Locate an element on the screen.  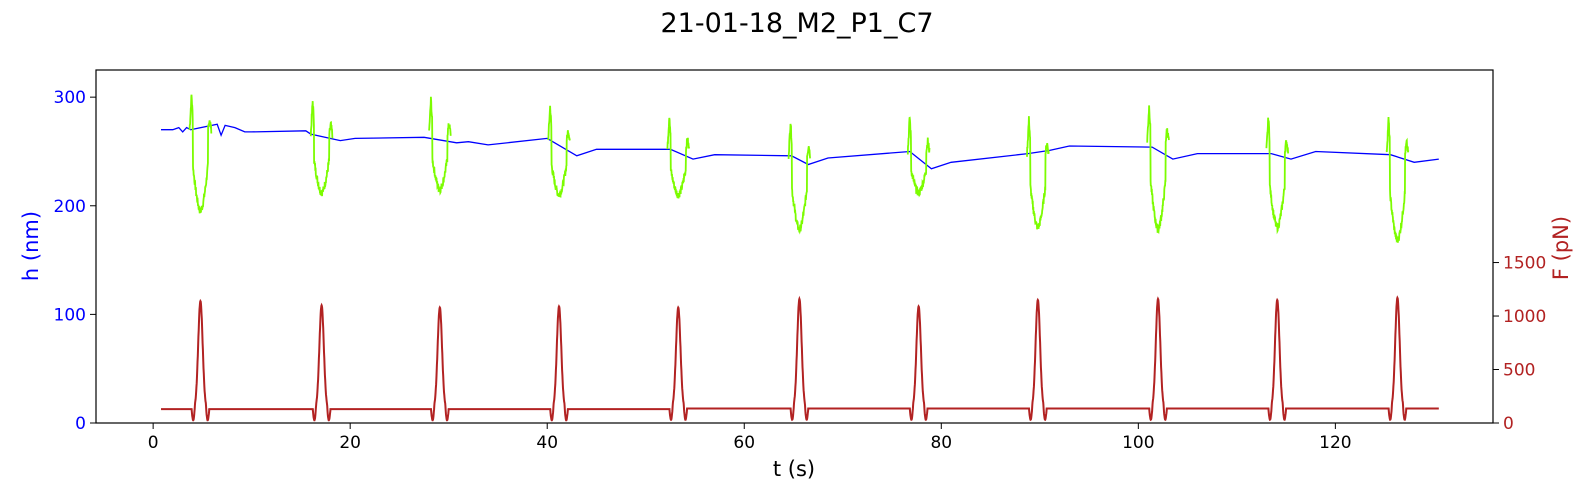
height-baseline-line is located at coordinates (800, 146).